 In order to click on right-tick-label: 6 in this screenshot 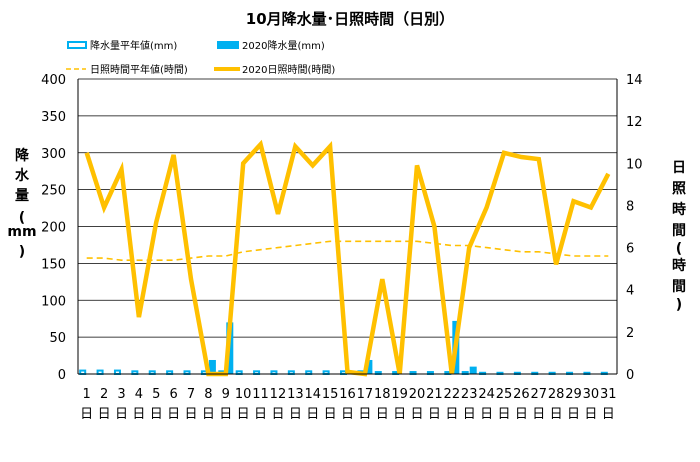, I will do `click(630, 249)`.